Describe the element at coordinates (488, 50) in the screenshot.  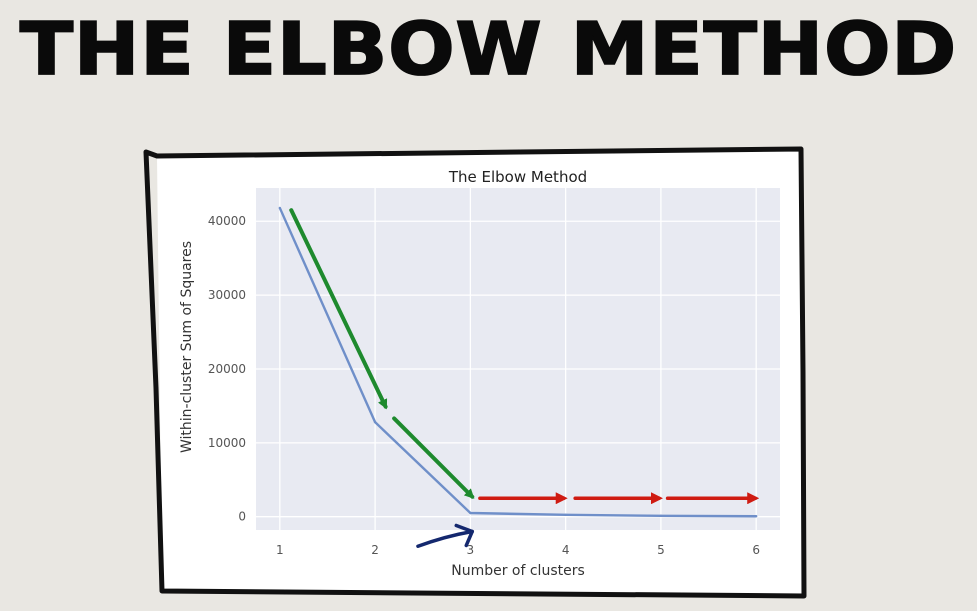
I see `slide-title: THE ELBOW METHOD` at that location.